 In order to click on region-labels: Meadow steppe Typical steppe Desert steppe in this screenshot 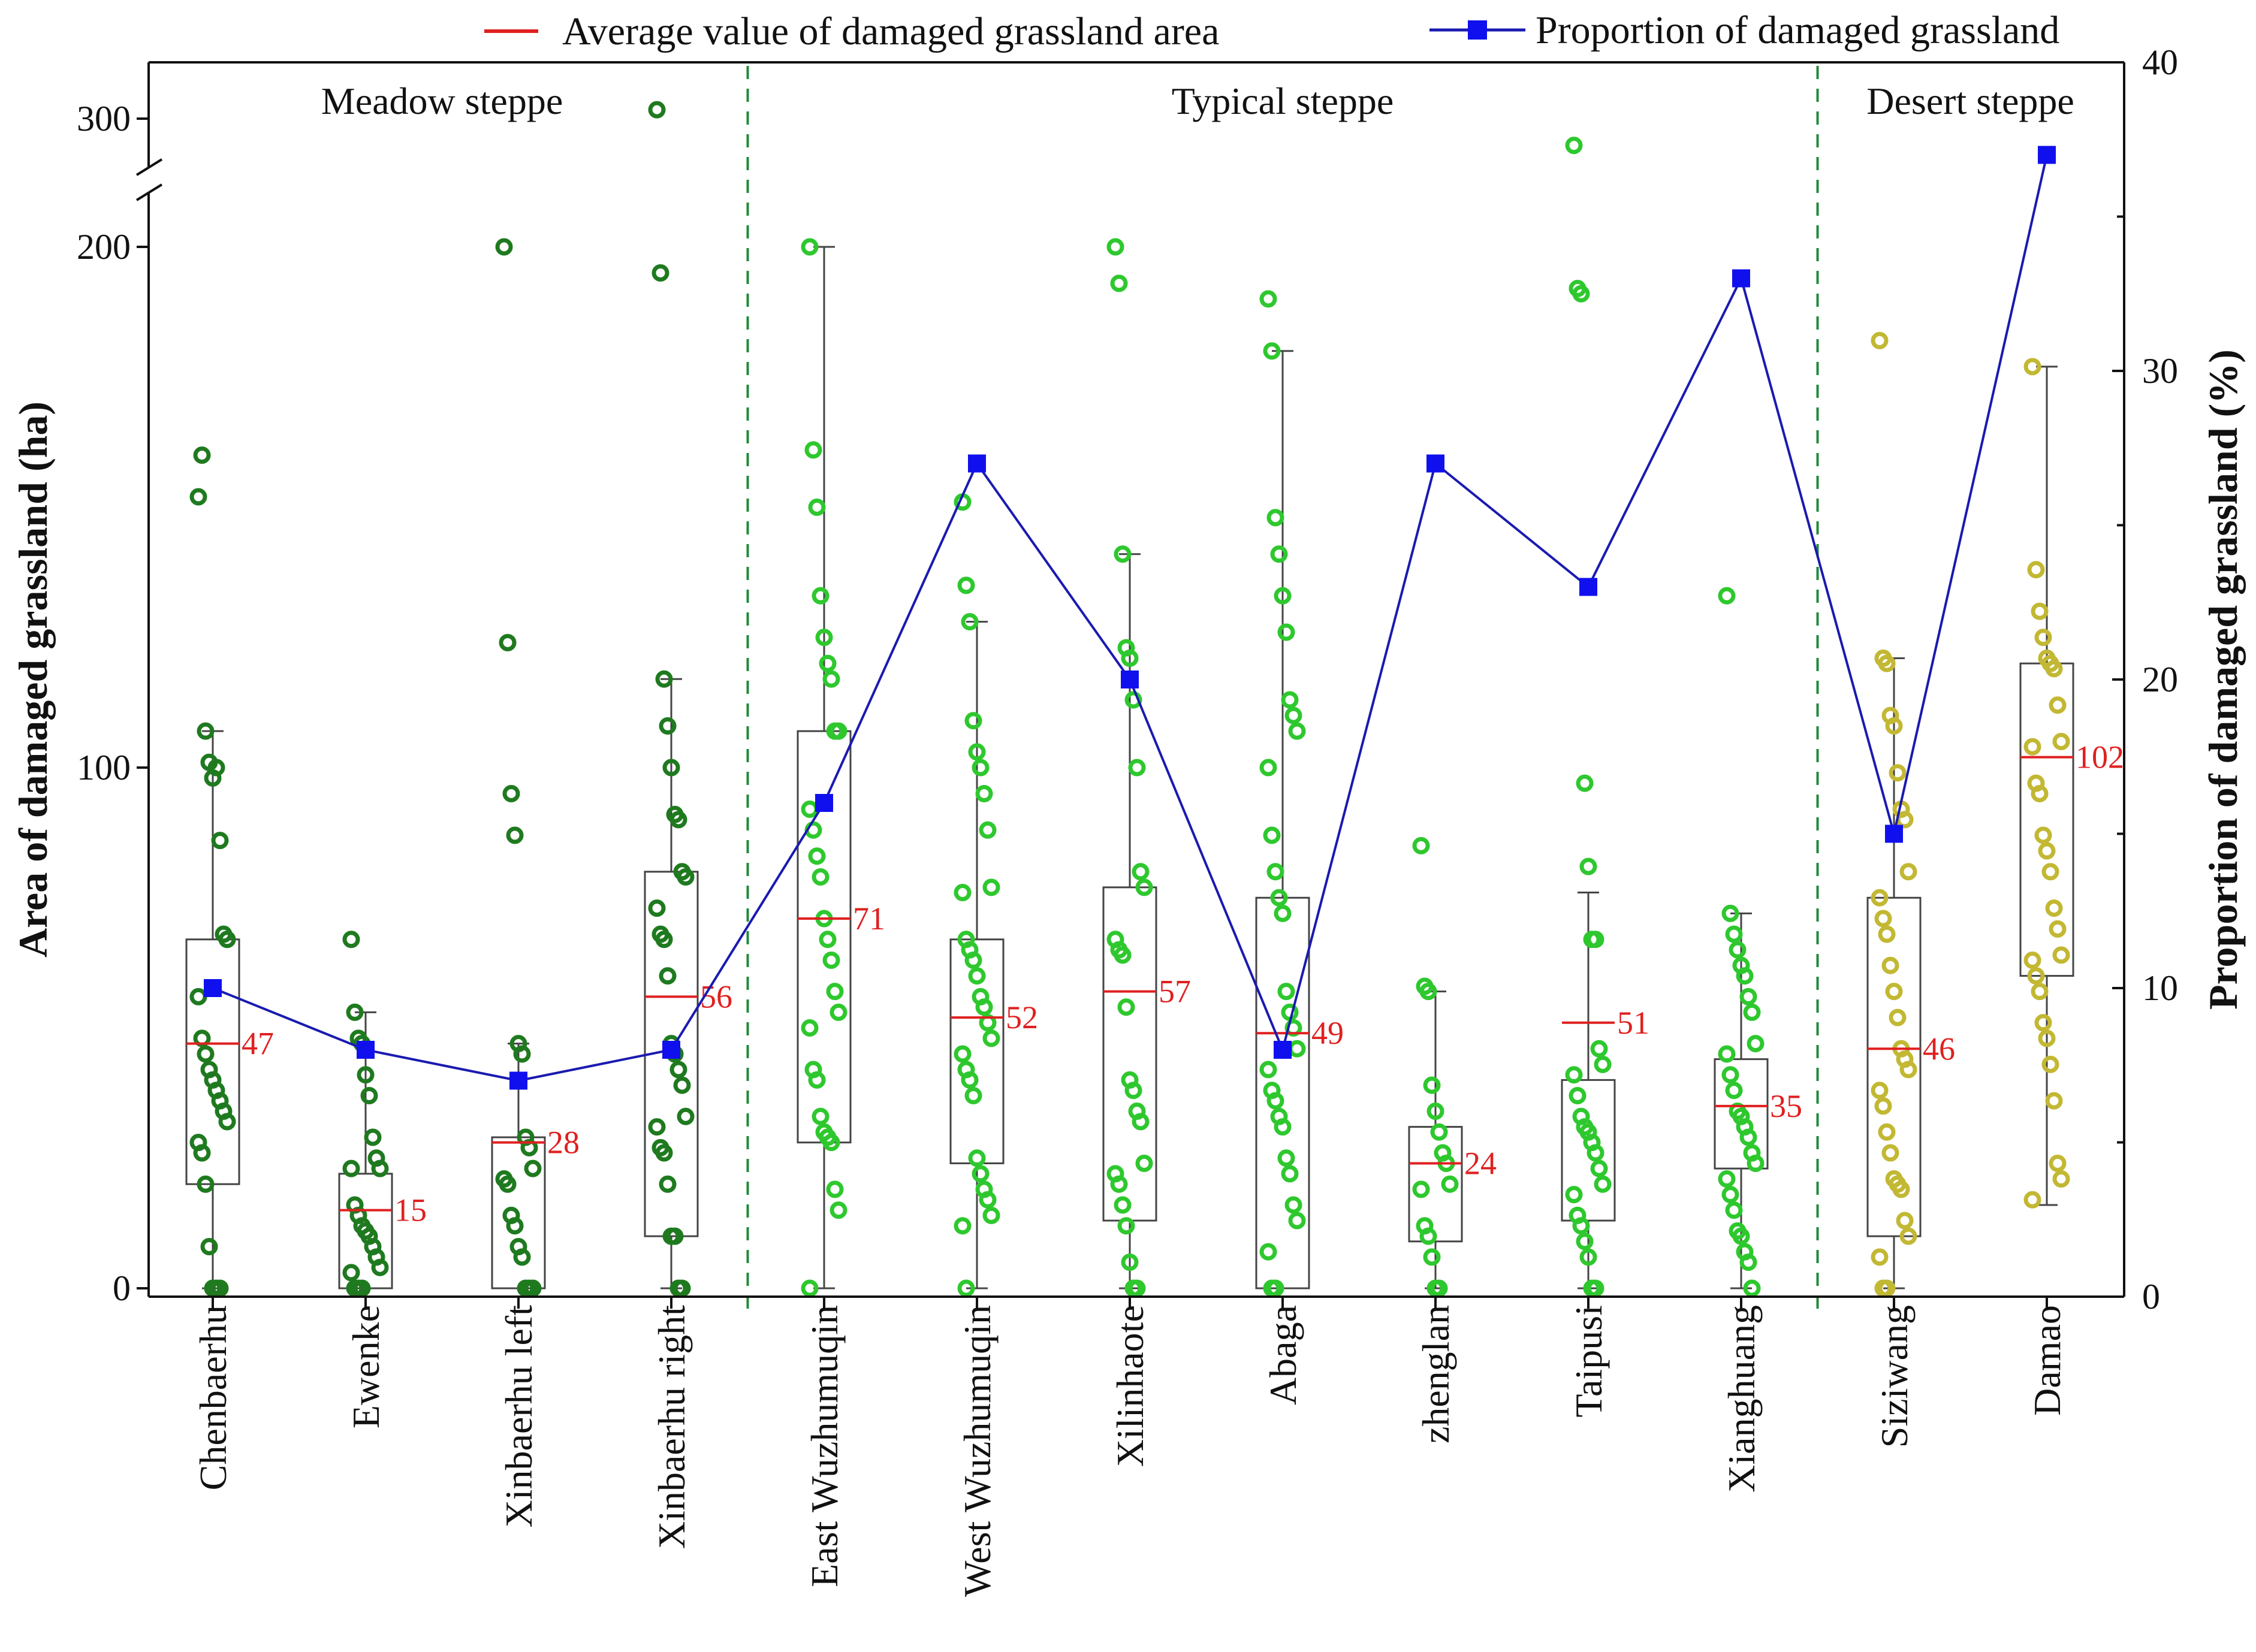, I will do `click(1198, 101)`.